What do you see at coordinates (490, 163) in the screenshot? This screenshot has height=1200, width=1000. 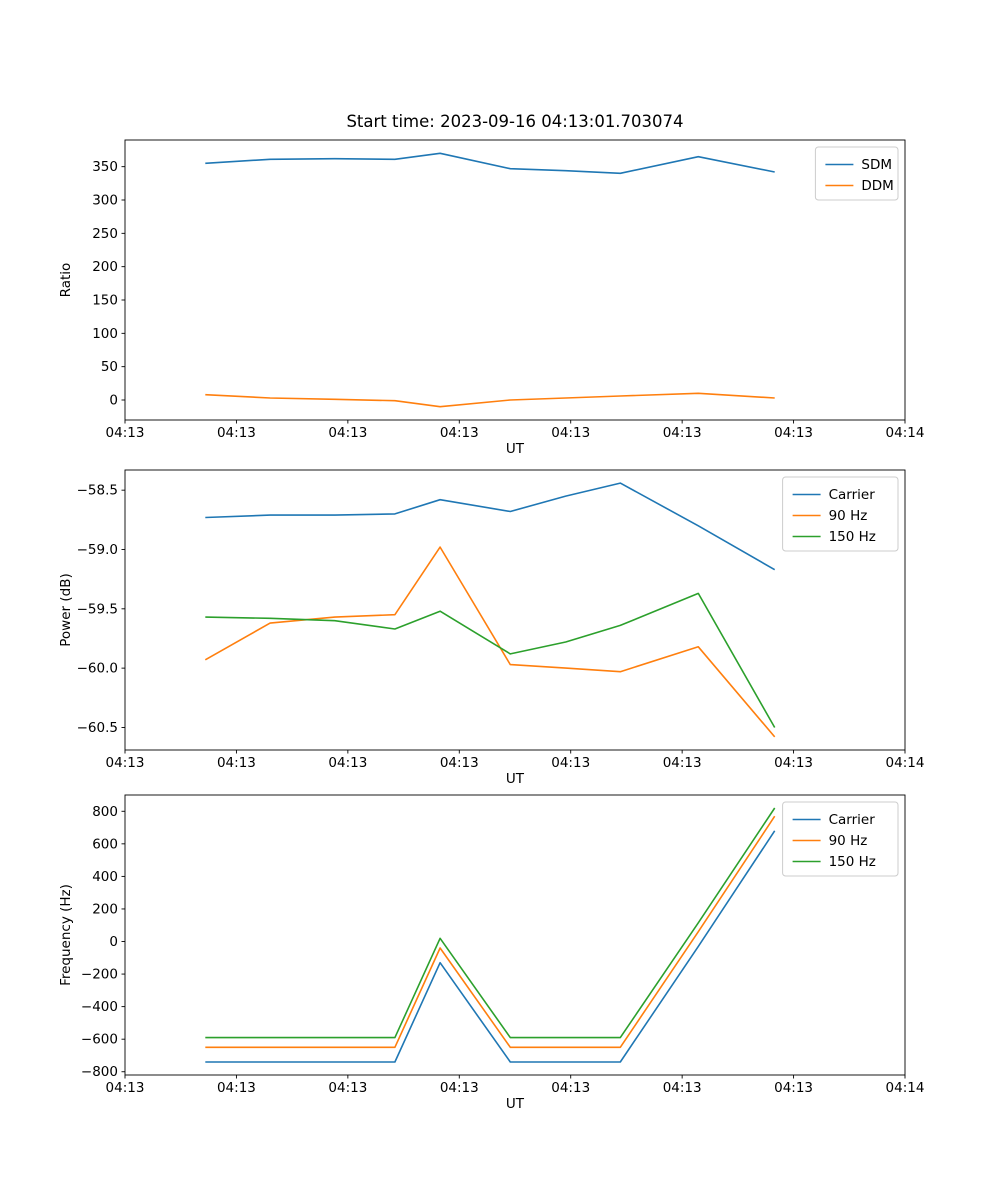 I see `series-line-sdm` at bounding box center [490, 163].